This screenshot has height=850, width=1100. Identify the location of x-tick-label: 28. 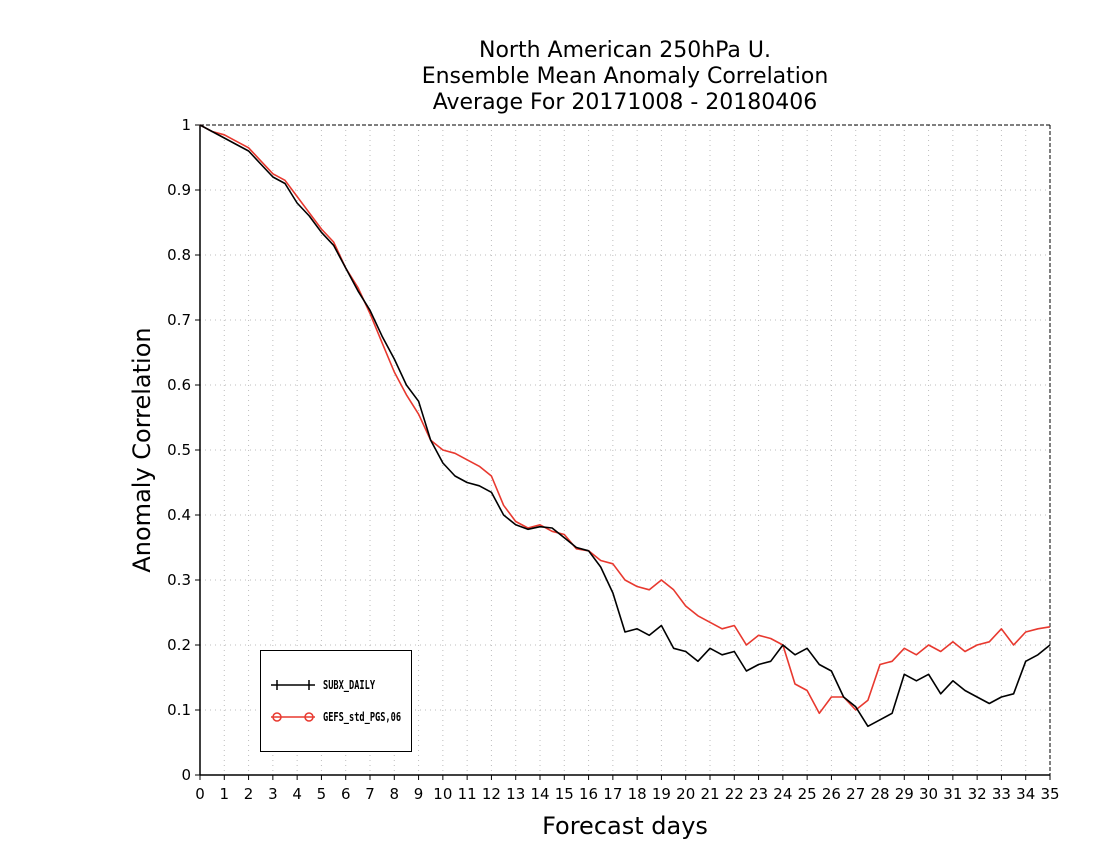
(879, 794).